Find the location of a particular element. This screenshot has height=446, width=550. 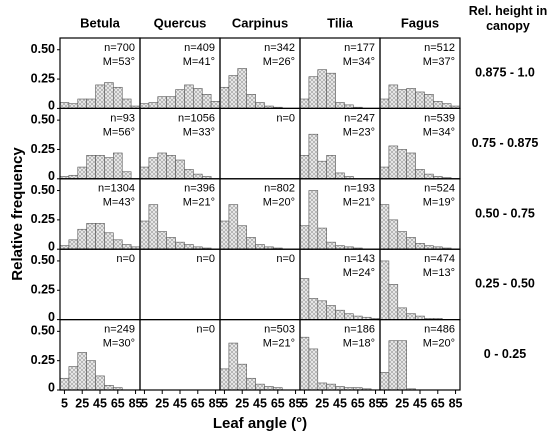

column-header: Fagus is located at coordinates (420, 22).